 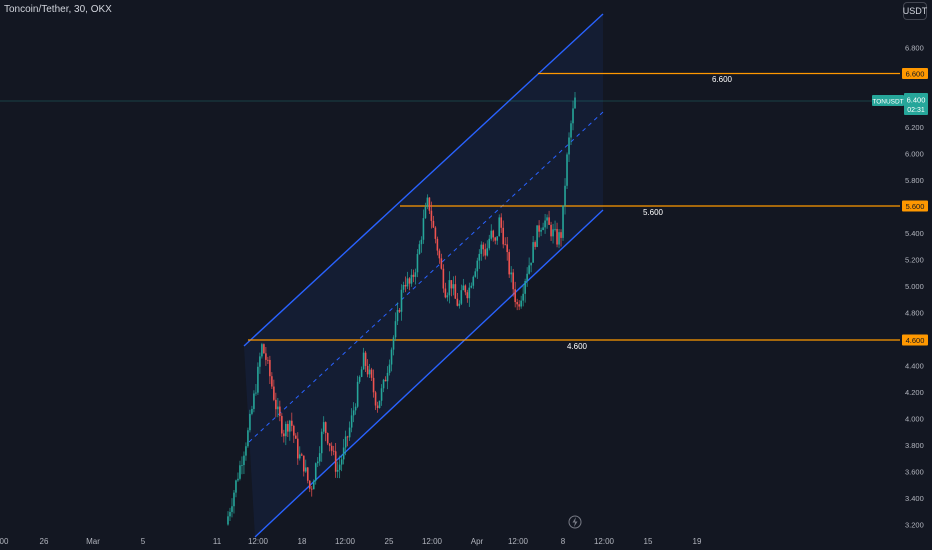 I want to click on price-tick-label: 4.000, so click(x=914, y=419).